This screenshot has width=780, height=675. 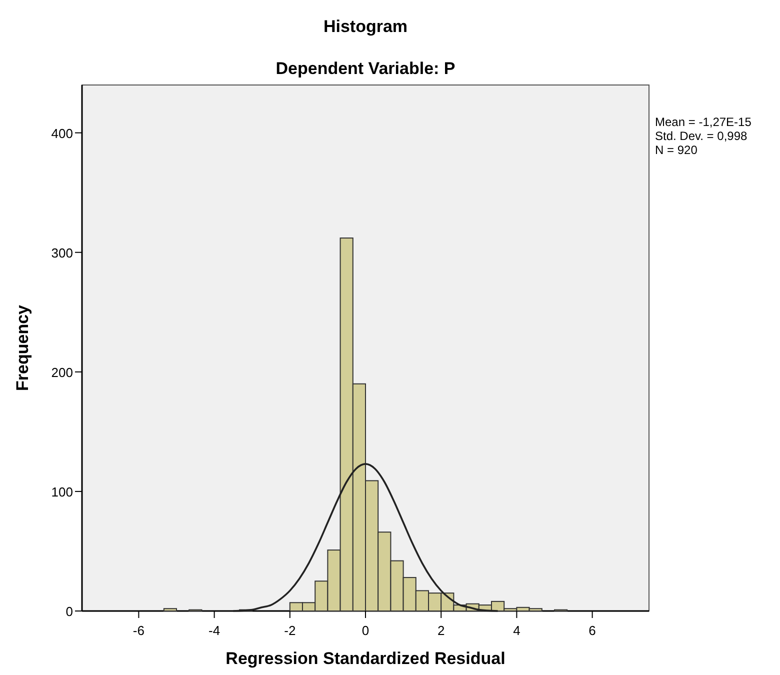 What do you see at coordinates (366, 658) in the screenshot?
I see `x-axis-title: Regression Standardized Residual` at bounding box center [366, 658].